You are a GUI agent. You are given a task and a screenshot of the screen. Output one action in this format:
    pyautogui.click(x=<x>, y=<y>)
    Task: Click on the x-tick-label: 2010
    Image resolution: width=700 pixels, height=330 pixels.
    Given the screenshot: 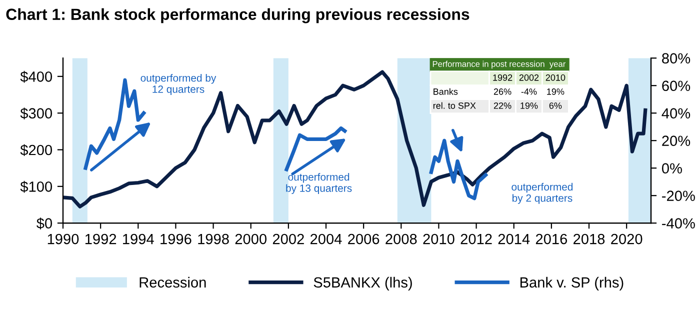 What is the action you would take?
    pyautogui.click(x=438, y=239)
    